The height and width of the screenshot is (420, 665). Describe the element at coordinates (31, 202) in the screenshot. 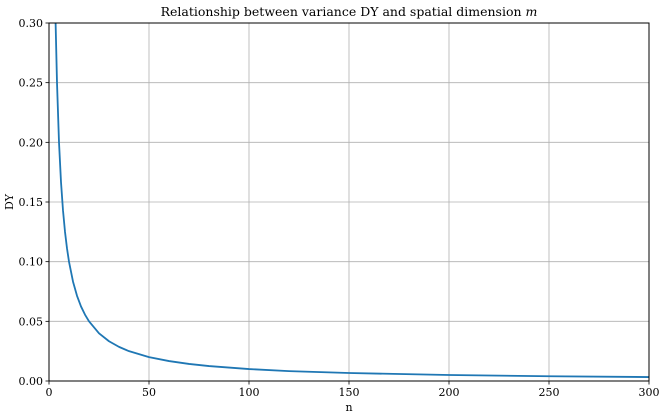

I see `y-tick-label: 0.15` at that location.